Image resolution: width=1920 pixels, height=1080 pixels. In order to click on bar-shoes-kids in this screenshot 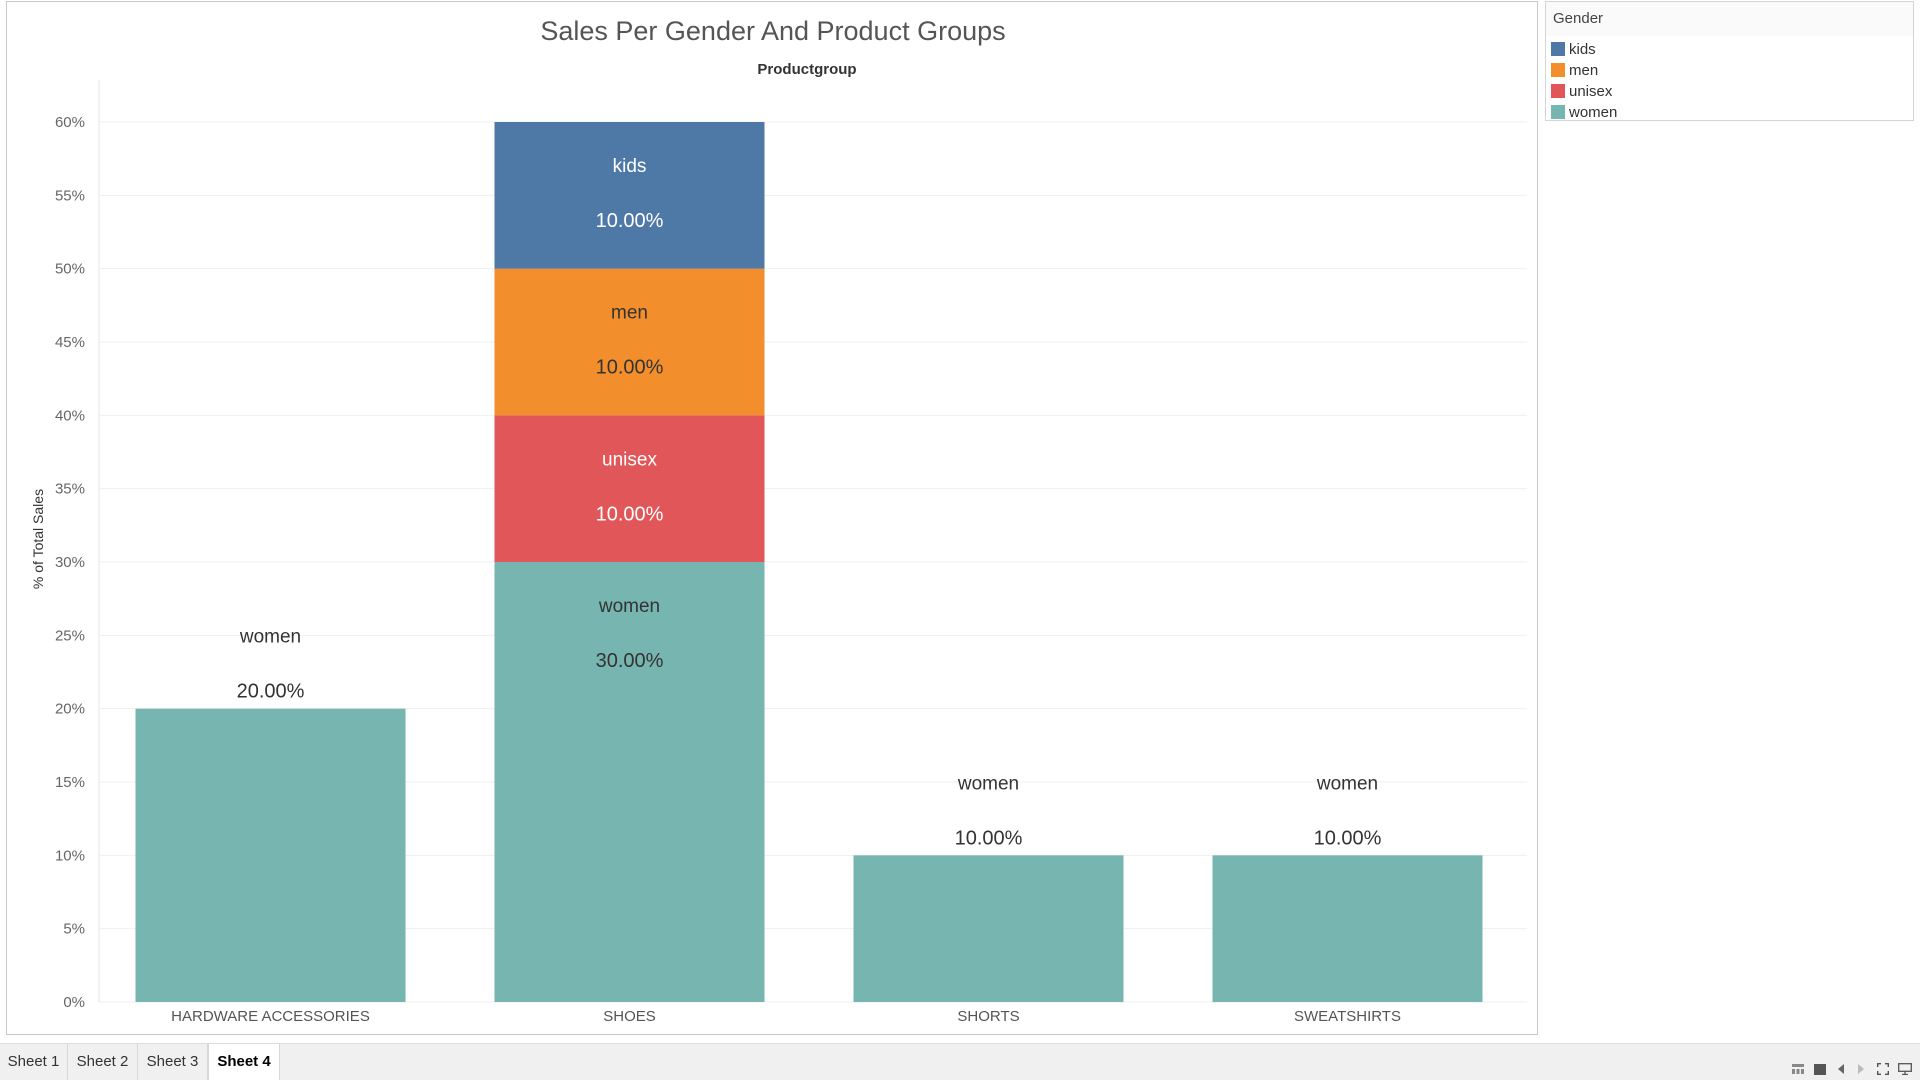, I will do `click(629, 195)`.